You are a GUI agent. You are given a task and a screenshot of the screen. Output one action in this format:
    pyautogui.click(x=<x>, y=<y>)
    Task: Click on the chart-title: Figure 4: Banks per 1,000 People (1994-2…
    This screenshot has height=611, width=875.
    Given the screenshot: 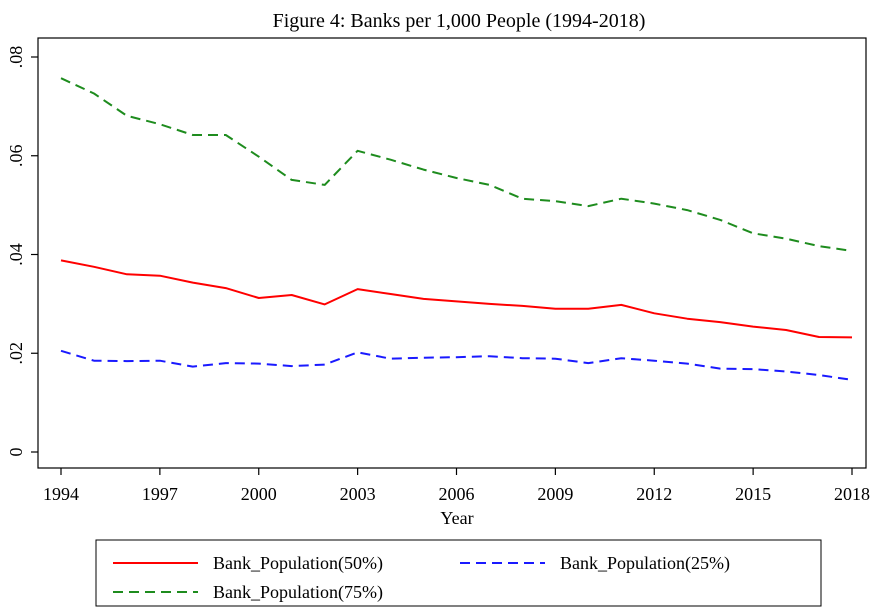 What is the action you would take?
    pyautogui.click(x=459, y=21)
    